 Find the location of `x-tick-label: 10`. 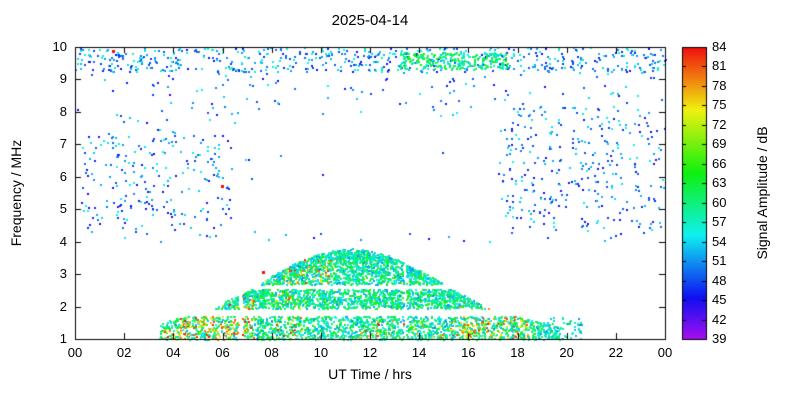

x-tick-label: 10 is located at coordinates (321, 352).